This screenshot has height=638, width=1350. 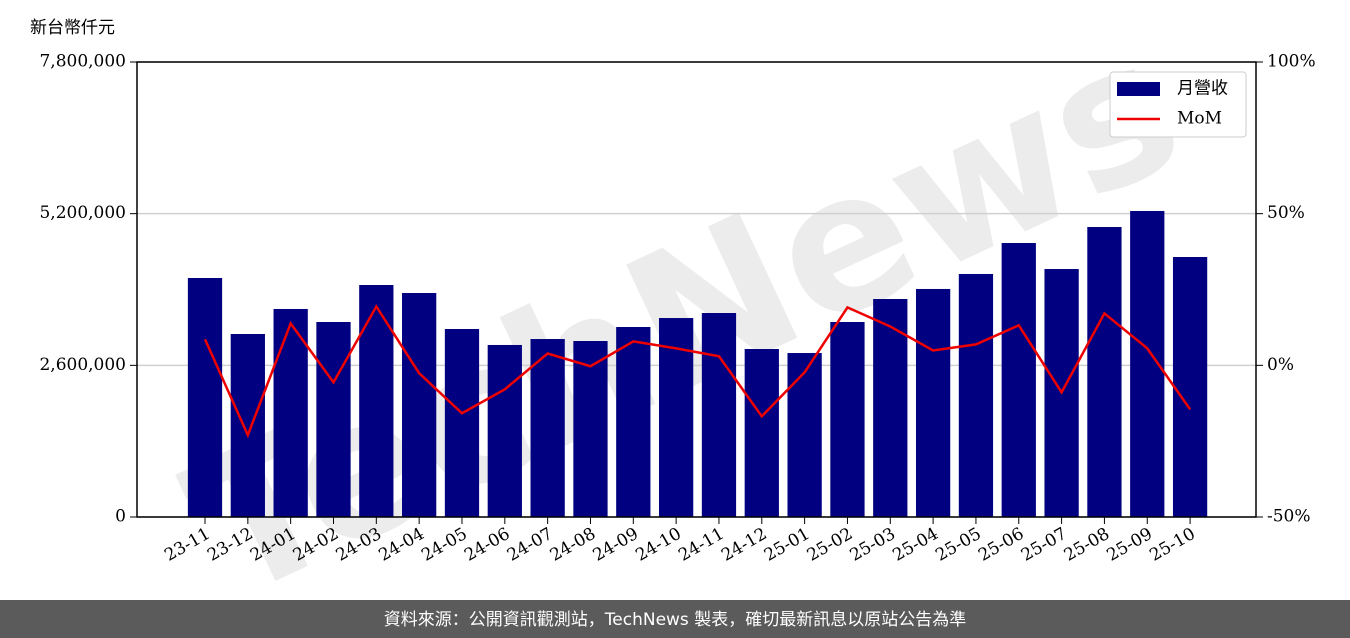 What do you see at coordinates (1289, 517) in the screenshot?
I see `y2-tick-label: -50%` at bounding box center [1289, 517].